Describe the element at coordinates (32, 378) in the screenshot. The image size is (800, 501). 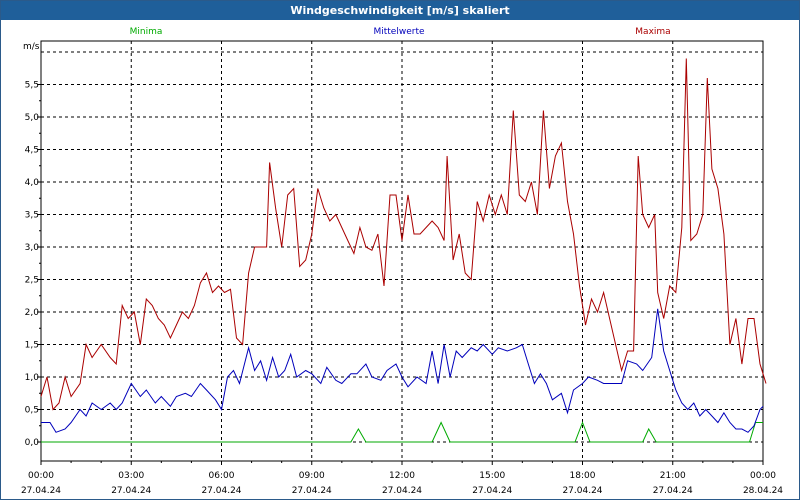
I see `y-tick-label: 1,0` at that location.